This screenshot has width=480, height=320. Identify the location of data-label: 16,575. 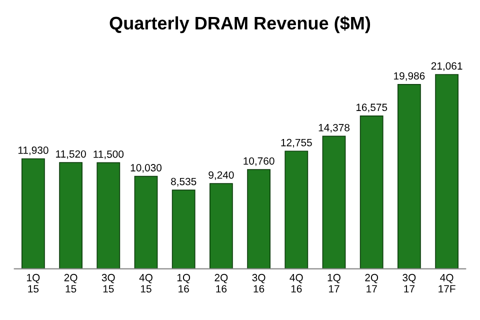
(372, 108).